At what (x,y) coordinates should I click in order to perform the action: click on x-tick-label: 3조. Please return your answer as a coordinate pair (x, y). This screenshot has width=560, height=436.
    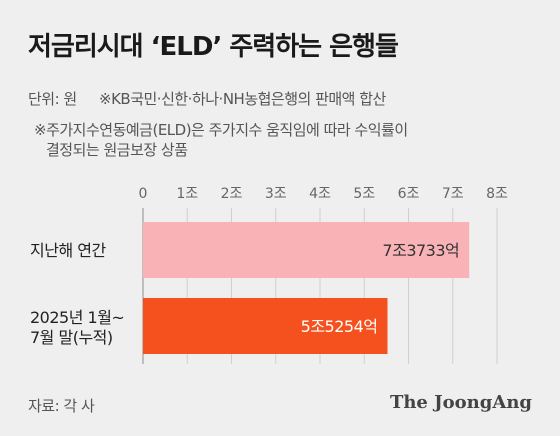
    Looking at the image, I should click on (276, 194).